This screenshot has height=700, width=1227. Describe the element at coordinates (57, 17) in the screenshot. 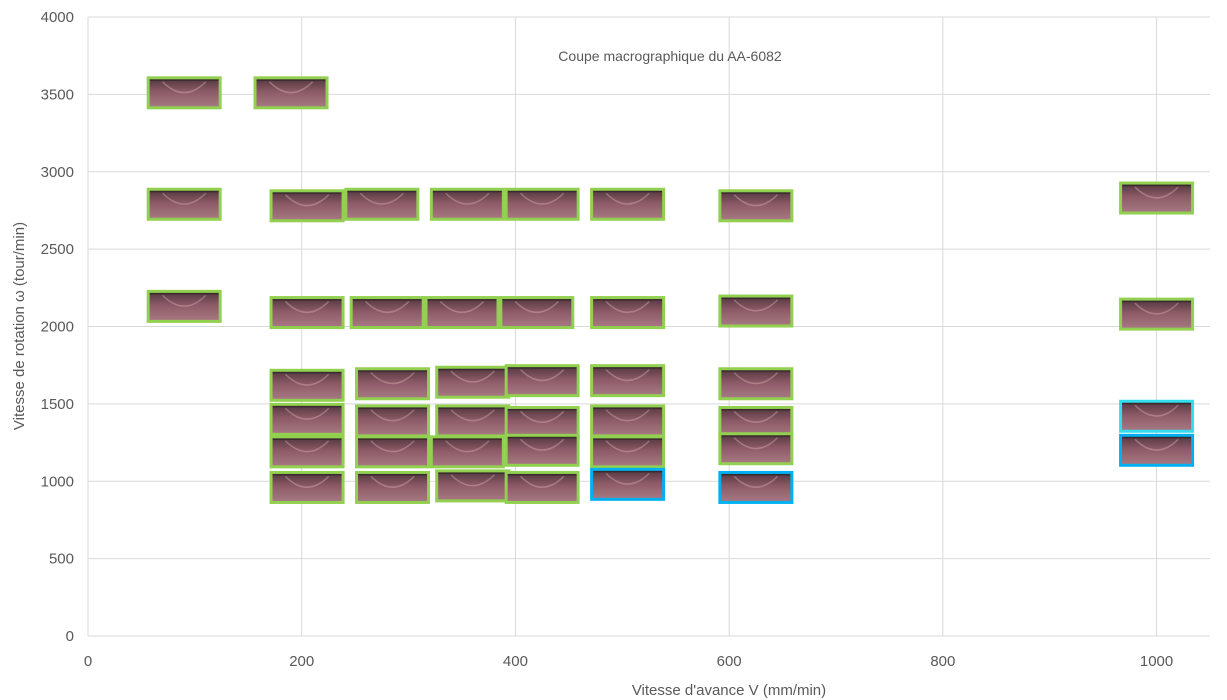

I see `y-tick-label: 4000` at that location.